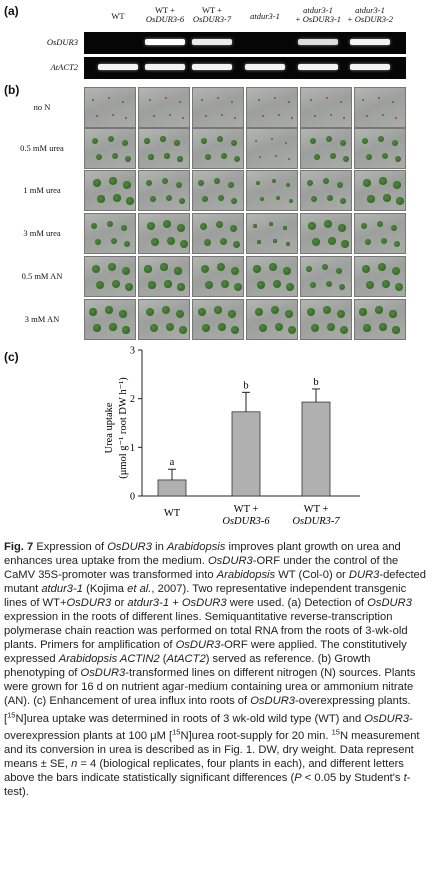 The width and height of the screenshot is (433, 876). Describe the element at coordinates (132, 497) in the screenshot. I see `y-tick-label: 0` at that location.